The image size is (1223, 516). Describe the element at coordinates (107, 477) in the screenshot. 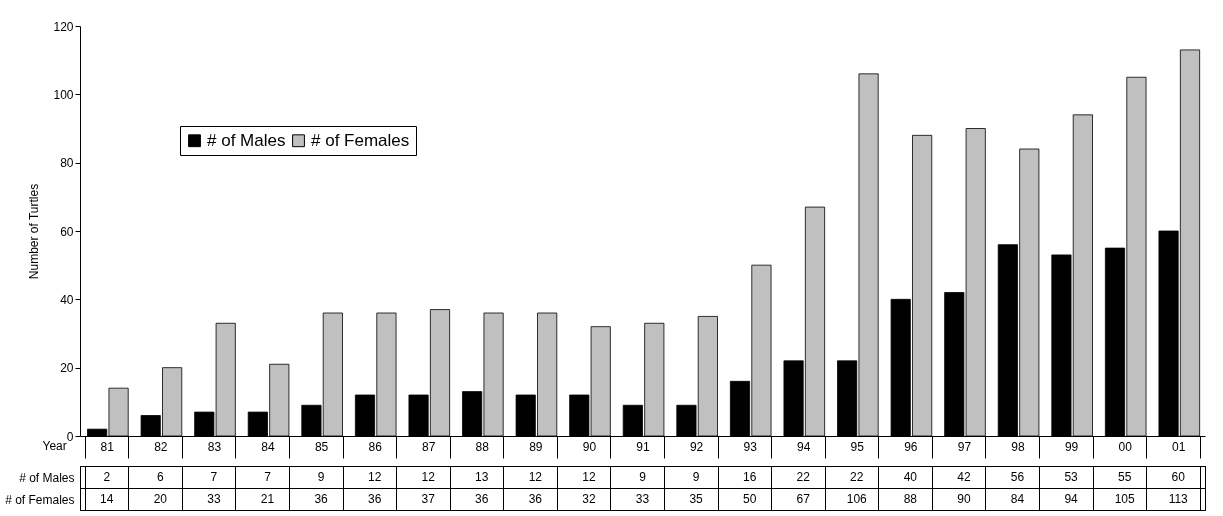

I see `data-label: 2` at that location.